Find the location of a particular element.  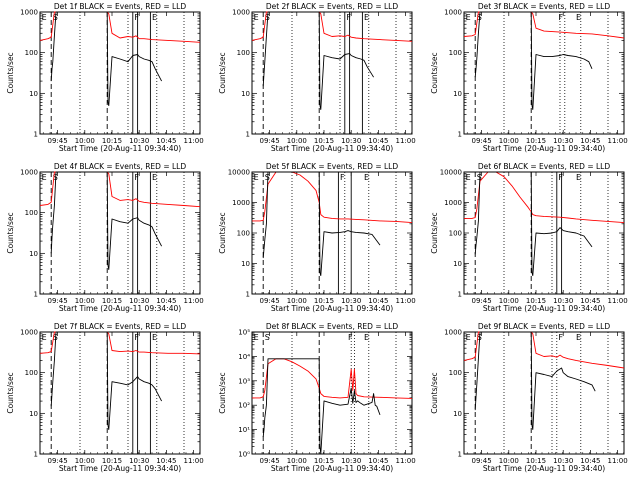

chart-title: Det 1f BLACK = Events, RED = LLD is located at coordinates (120, 6).